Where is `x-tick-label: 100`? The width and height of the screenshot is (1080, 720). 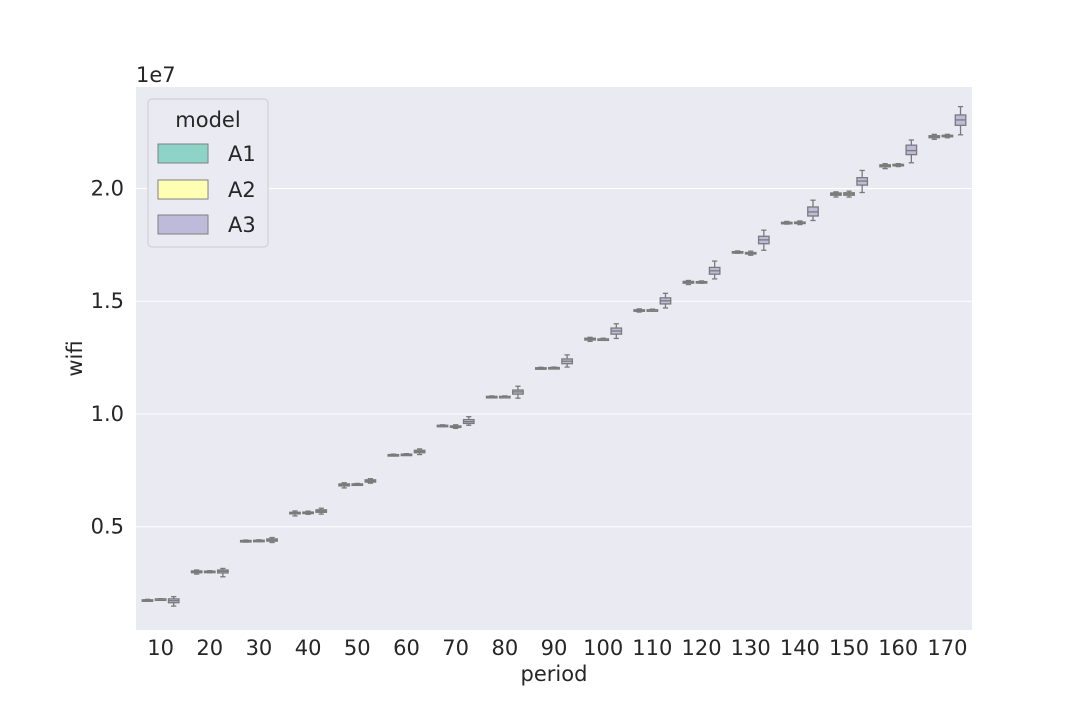 x-tick-label: 100 is located at coordinates (603, 648).